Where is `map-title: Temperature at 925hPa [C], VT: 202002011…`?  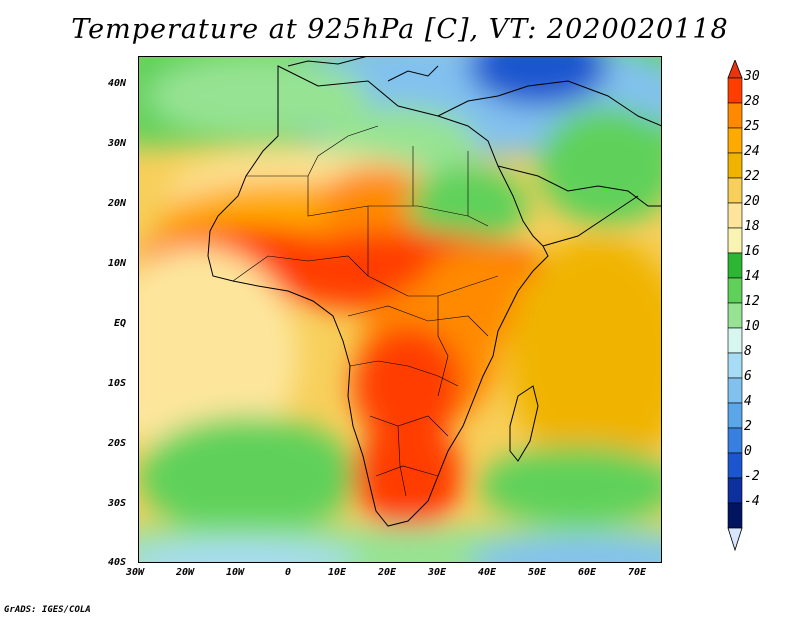 map-title: Temperature at 925hPa [C], VT: 202002011… is located at coordinates (400, 29).